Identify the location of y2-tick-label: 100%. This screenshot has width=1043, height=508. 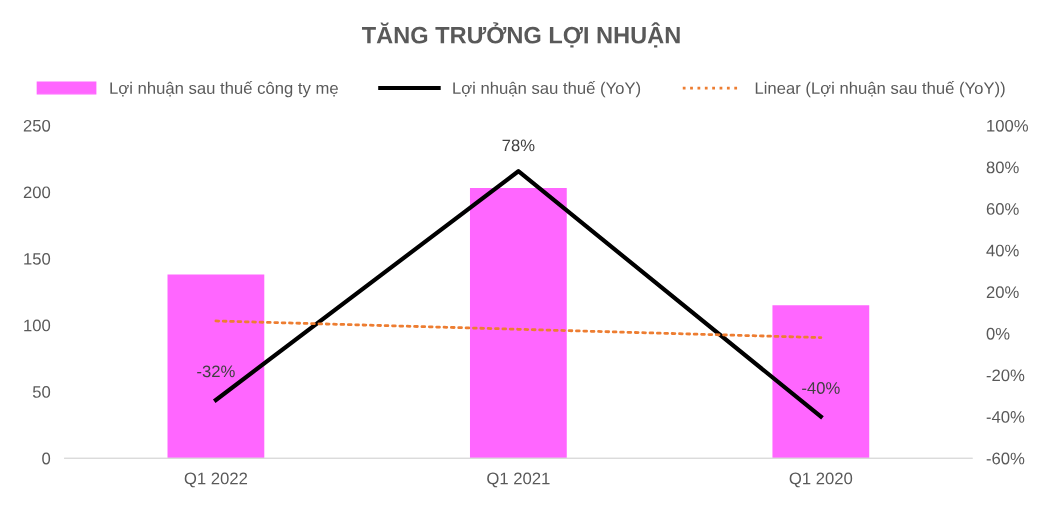
(1007, 125).